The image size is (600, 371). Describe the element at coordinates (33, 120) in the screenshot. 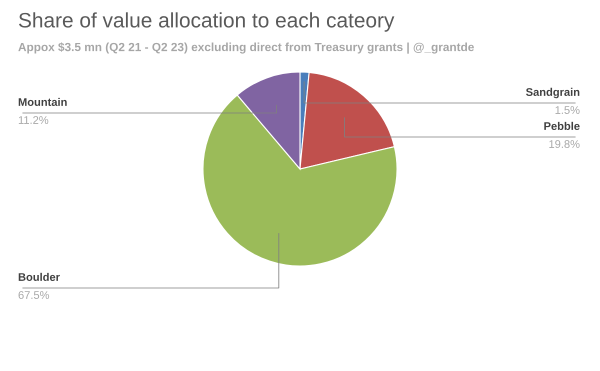

I see `data-label: 11.2%` at that location.